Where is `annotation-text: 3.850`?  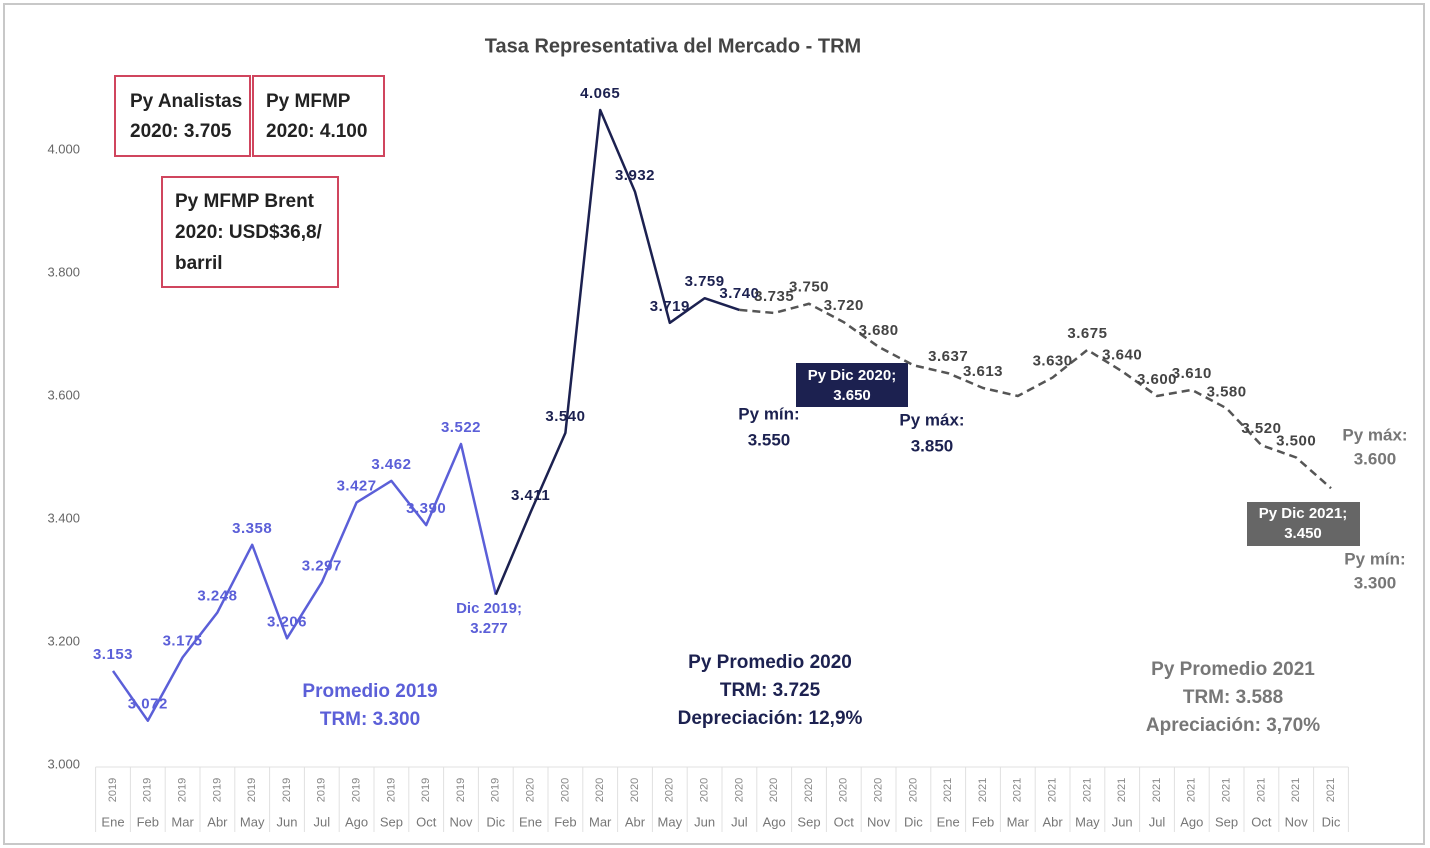
annotation-text: 3.850 is located at coordinates (932, 445).